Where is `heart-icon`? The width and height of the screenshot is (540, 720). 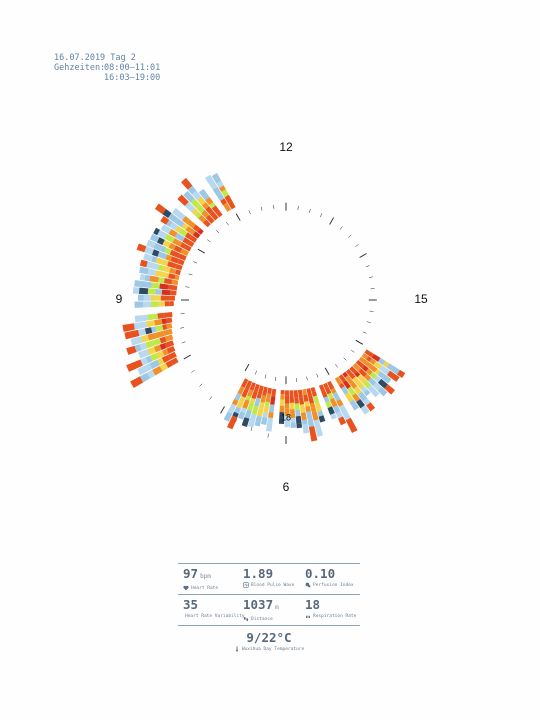 heart-icon is located at coordinates (186, 588).